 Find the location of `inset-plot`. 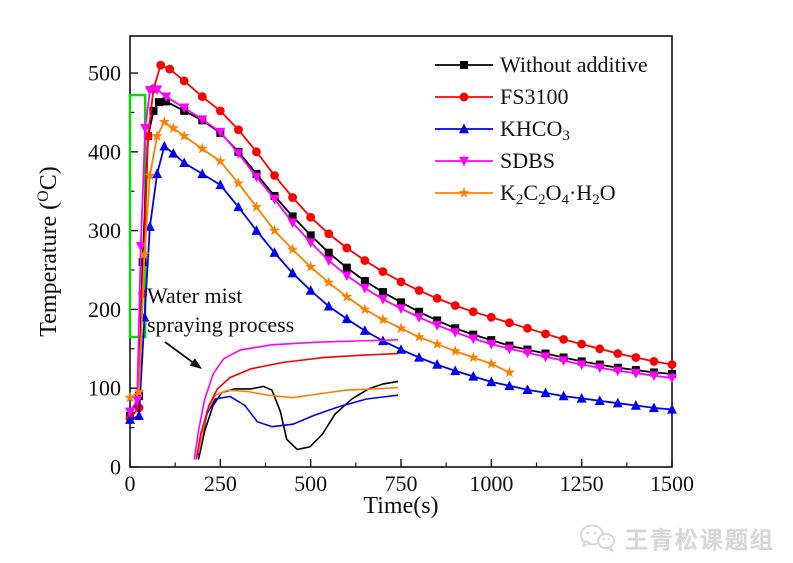

inset-plot is located at coordinates (296, 399).